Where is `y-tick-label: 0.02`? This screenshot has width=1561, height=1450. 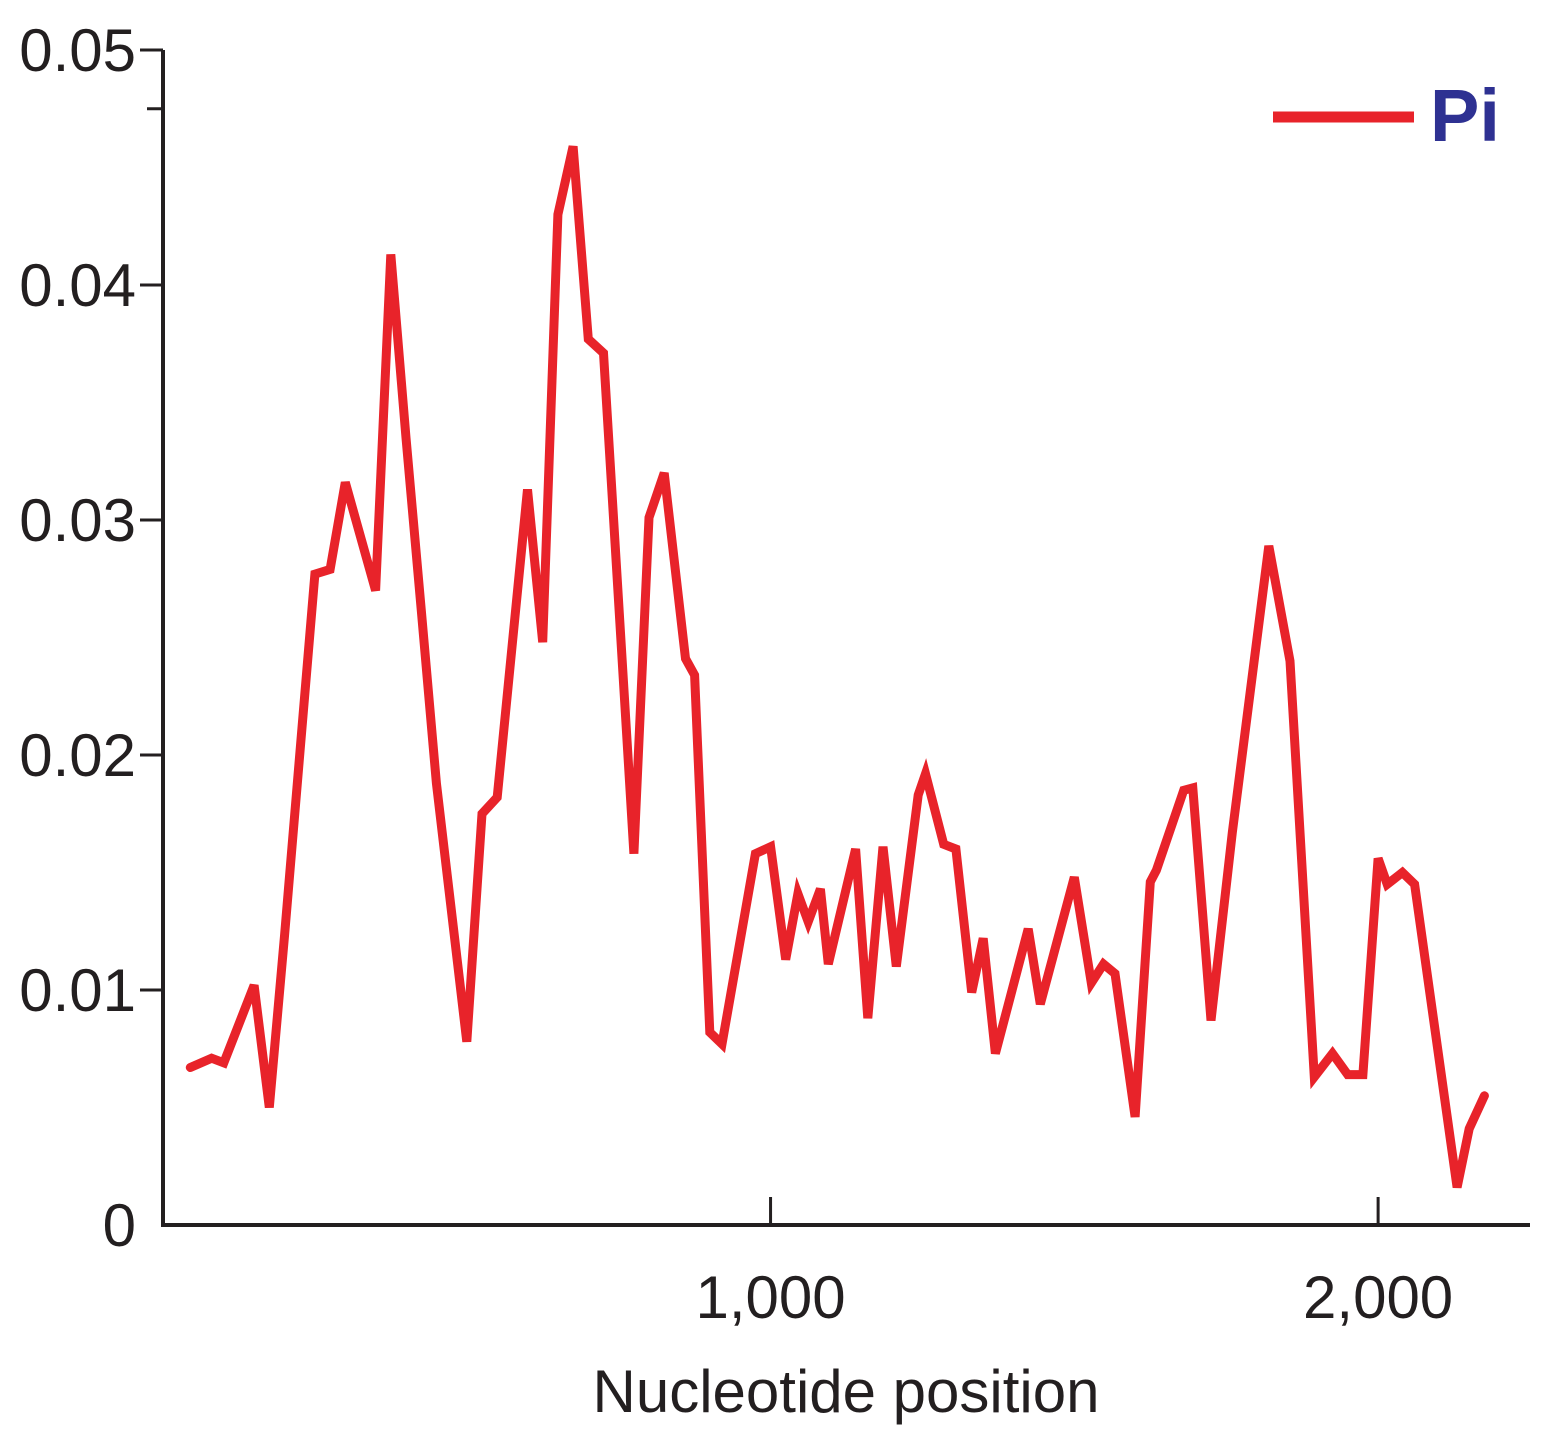 y-tick-label: 0.02 is located at coordinates (77, 755).